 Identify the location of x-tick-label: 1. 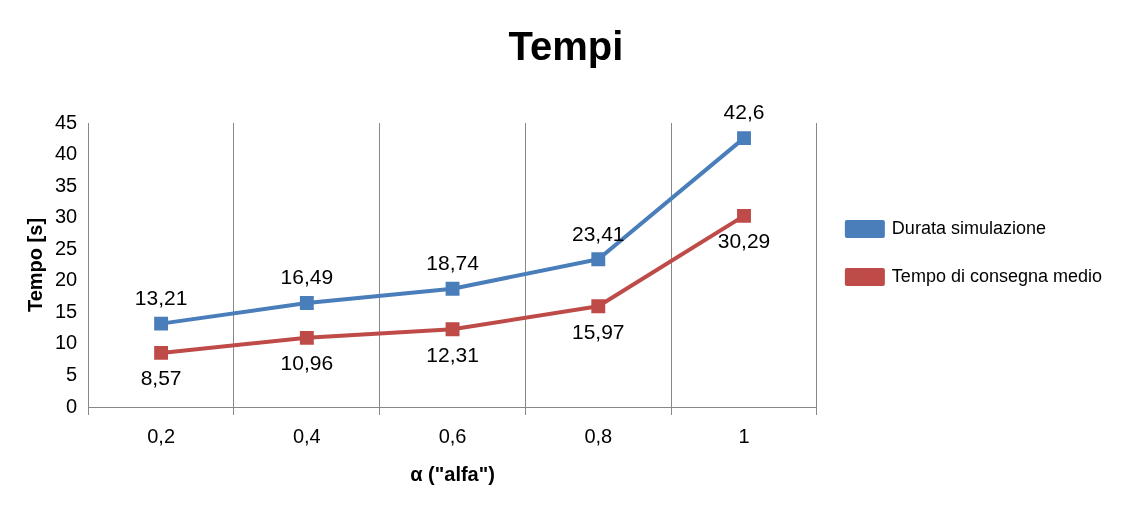
(744, 435).